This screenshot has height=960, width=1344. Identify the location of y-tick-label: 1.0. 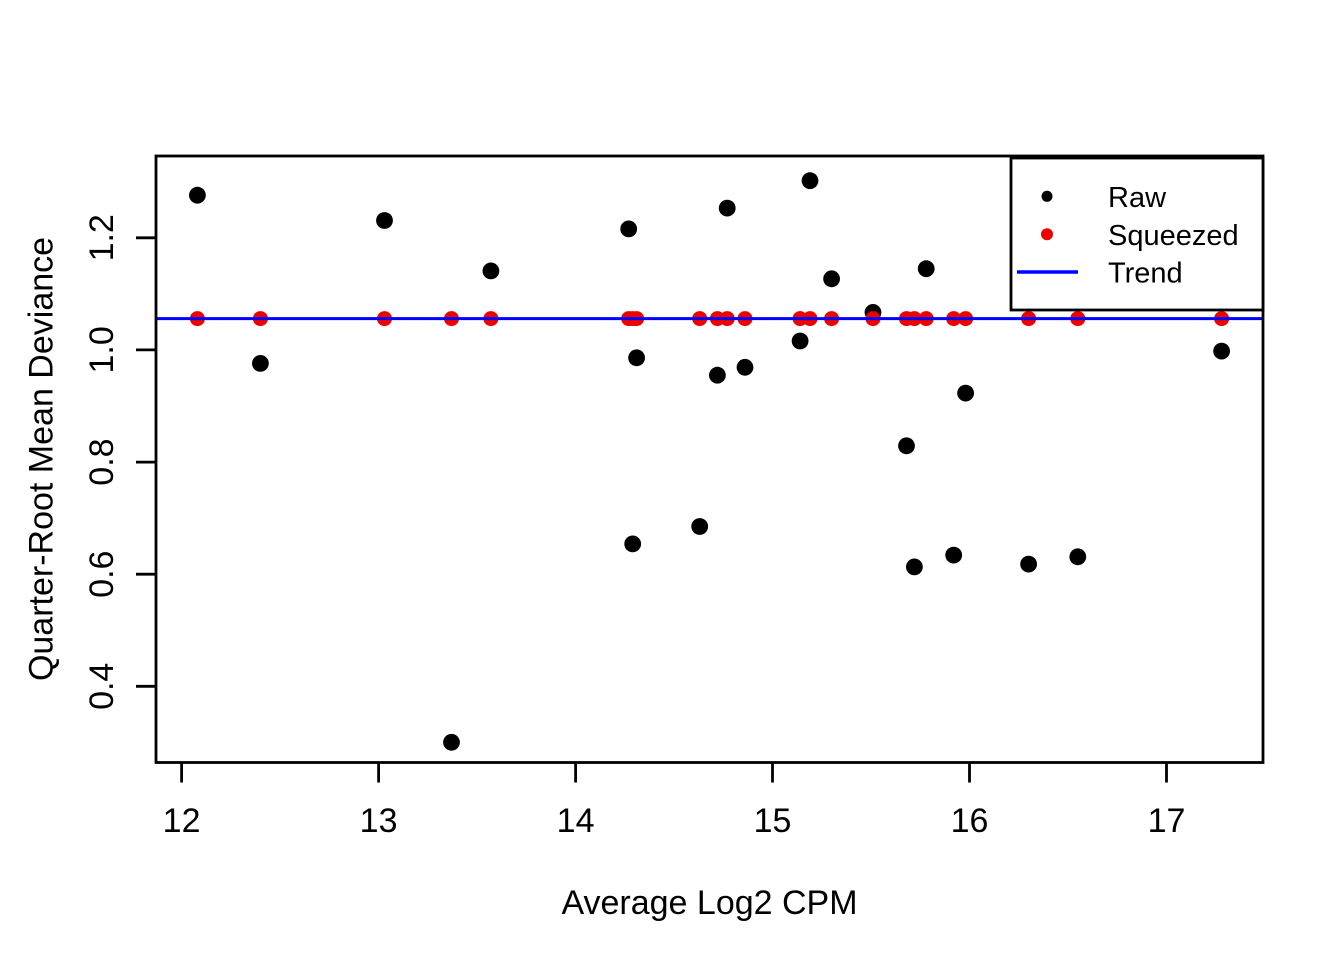
(102, 349).